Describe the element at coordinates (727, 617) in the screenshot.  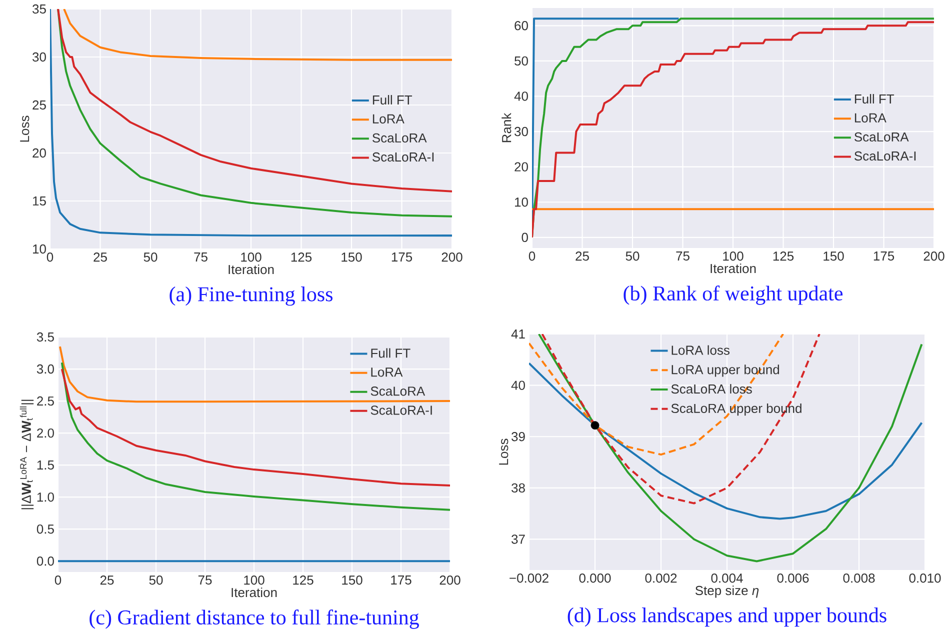
I see `text: (d) Loss landscapes and upper bounds` at that location.